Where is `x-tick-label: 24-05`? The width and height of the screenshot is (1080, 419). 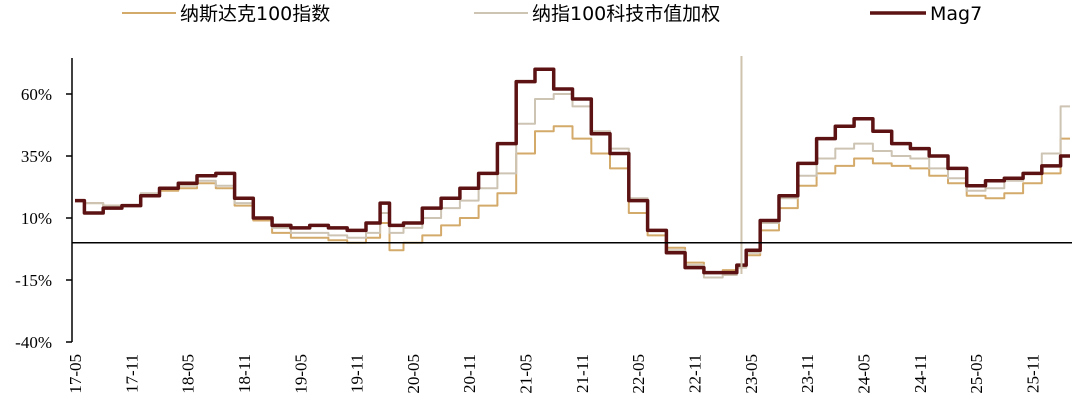
x-tick-label: 24-05 is located at coordinates (863, 374).